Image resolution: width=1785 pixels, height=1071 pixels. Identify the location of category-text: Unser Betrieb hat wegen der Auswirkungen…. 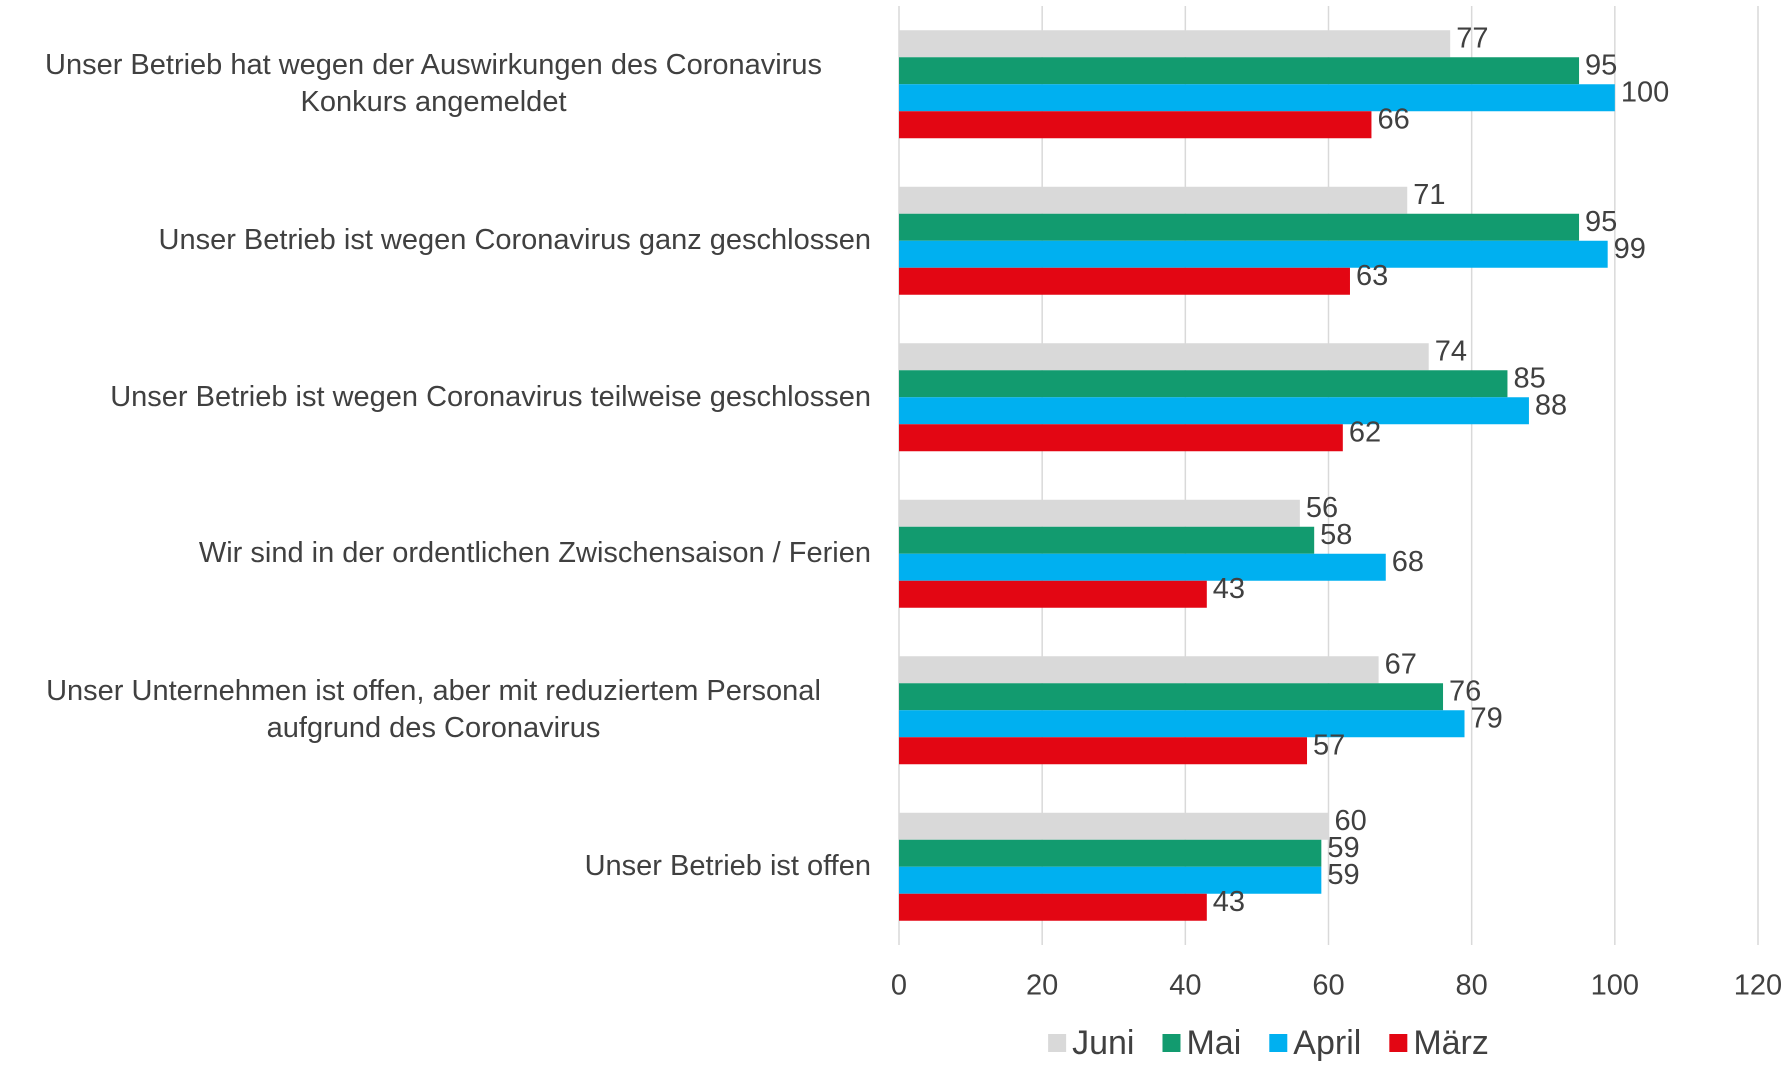
(433, 84).